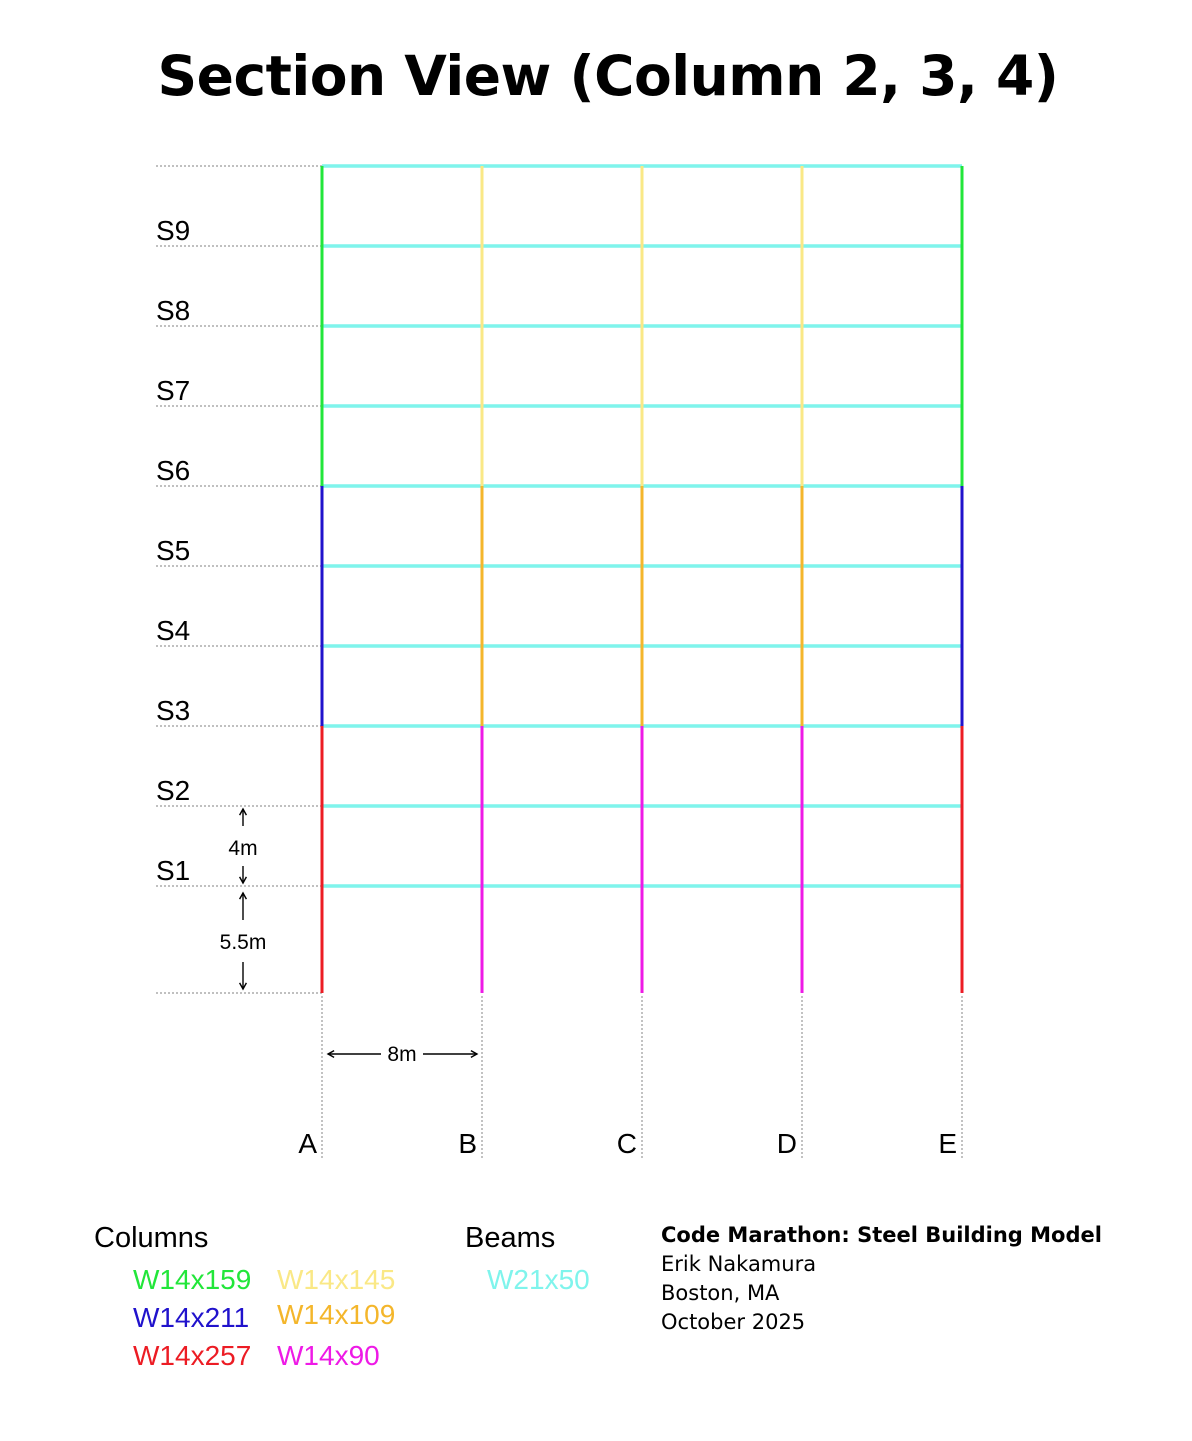 The height and width of the screenshot is (1441, 1192). I want to click on dim-arrow-5p5m-down-head, so click(243, 986).